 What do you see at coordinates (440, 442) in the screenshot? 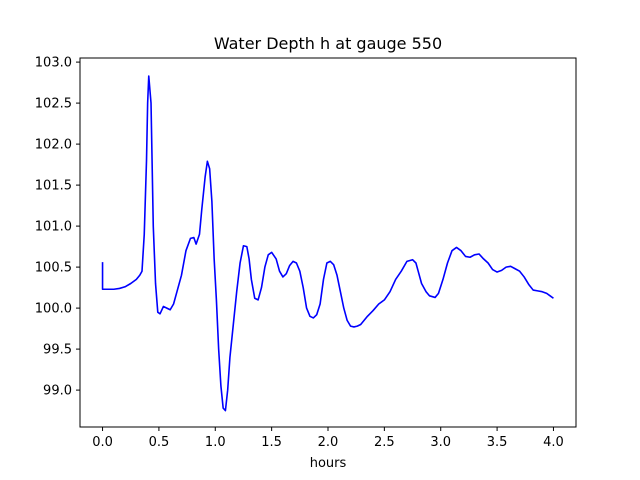
I see `x-tick-label: 3.0` at bounding box center [440, 442].